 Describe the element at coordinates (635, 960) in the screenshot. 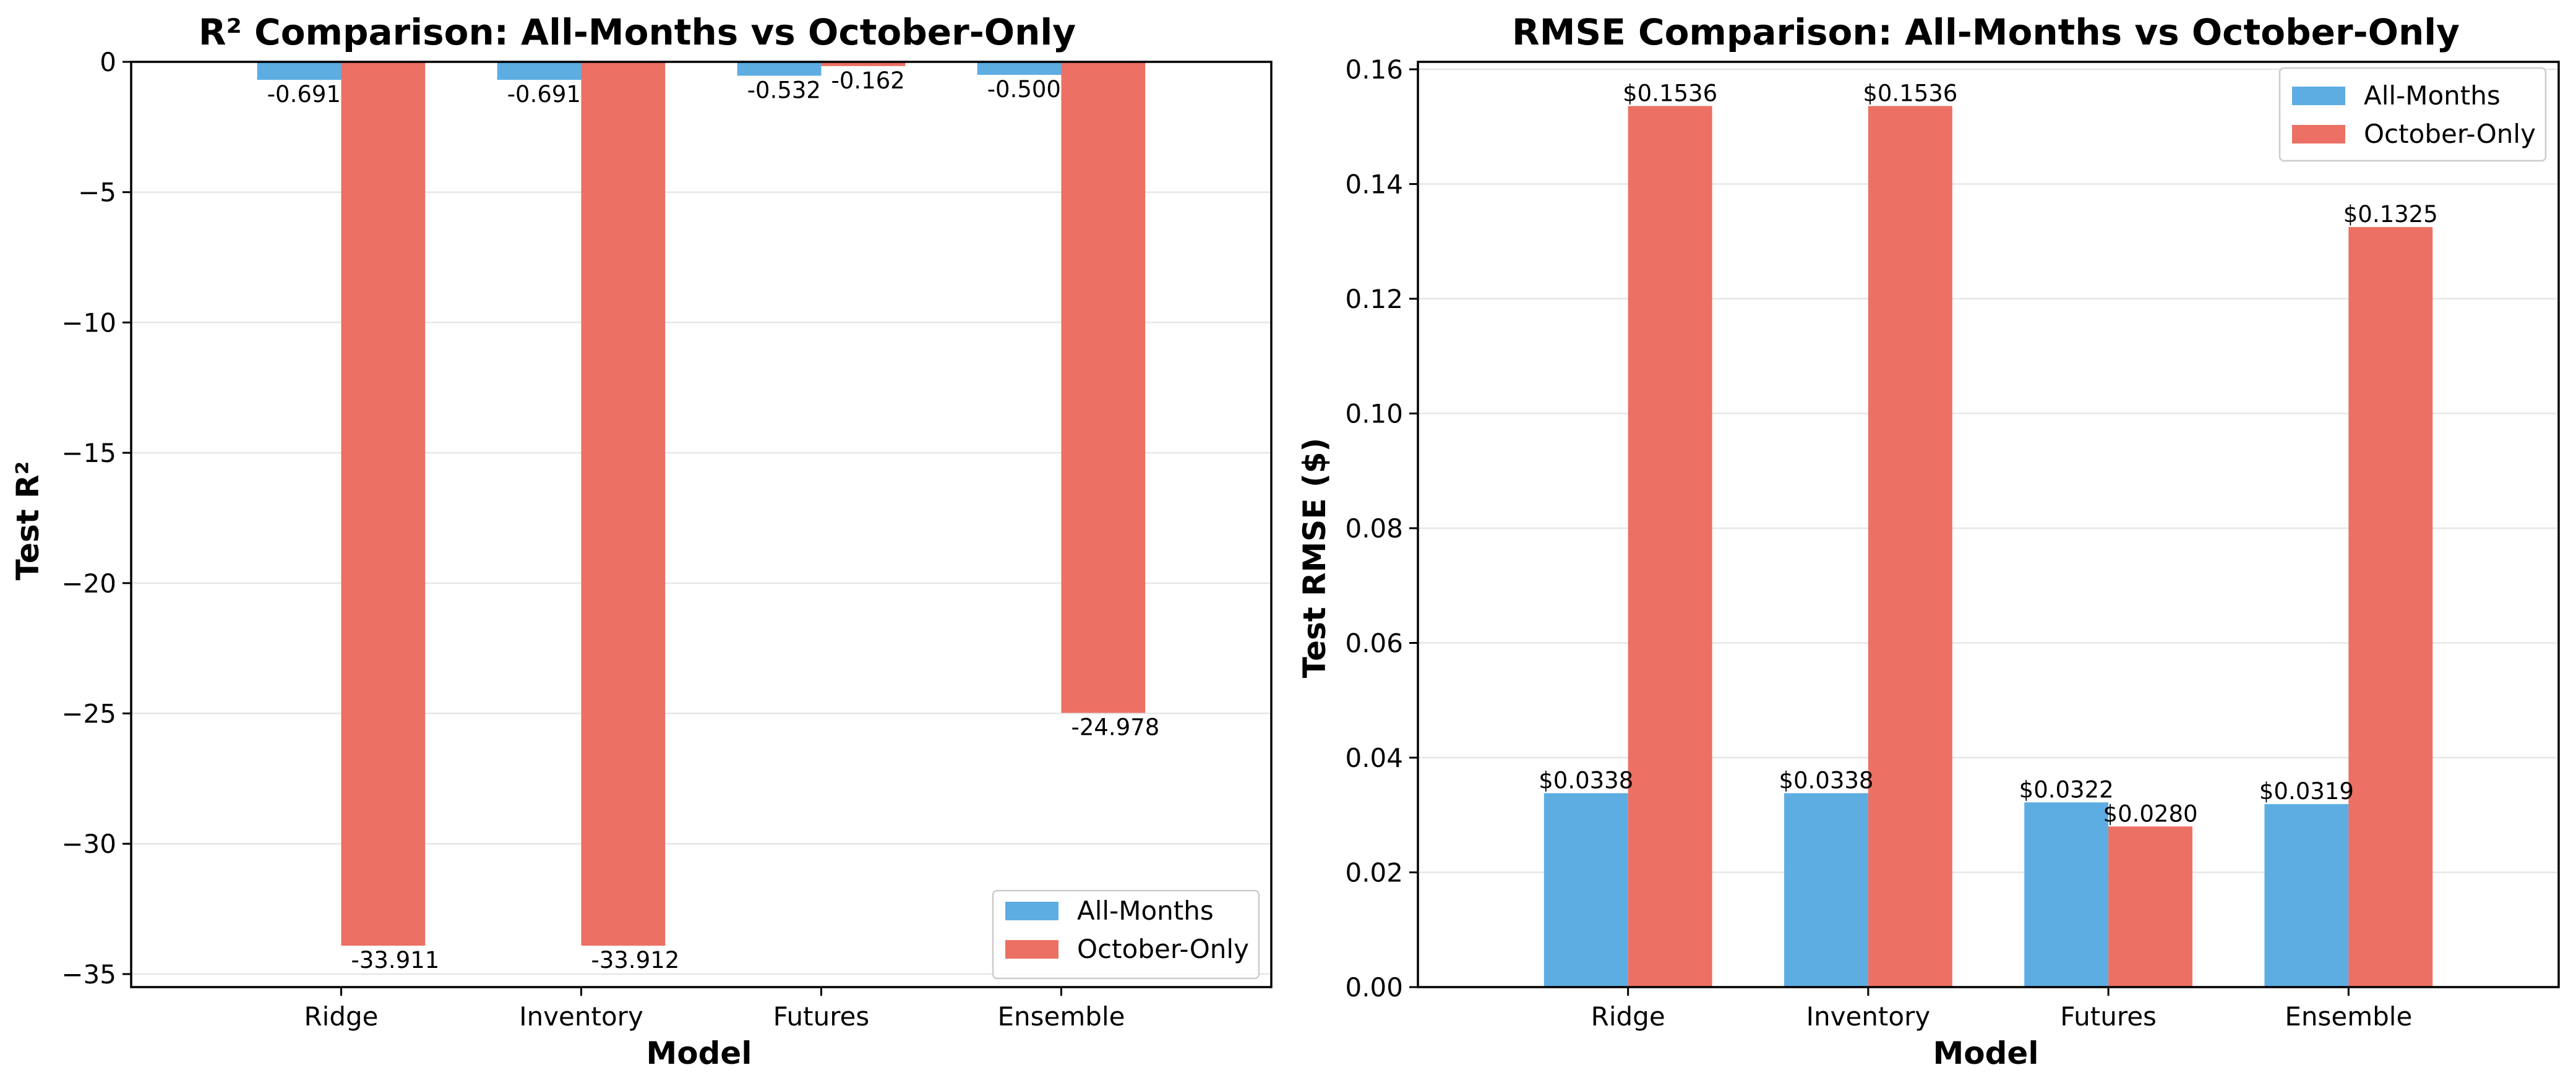

I see `data-label-october-only-inventory: -33.912` at that location.